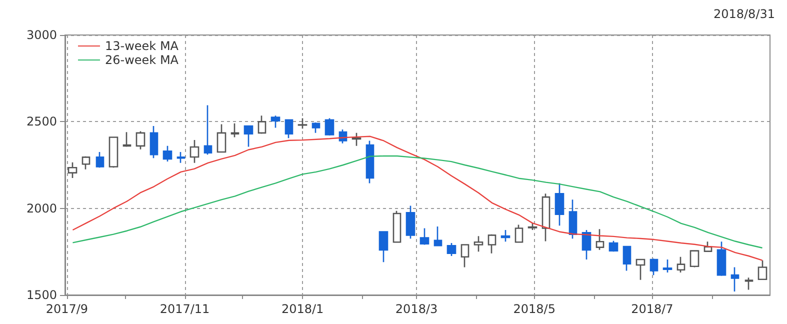 This screenshot has width=787, height=324. Describe the element at coordinates (652, 309) in the screenshot. I see `x-tick-label: 2018/7` at that location.